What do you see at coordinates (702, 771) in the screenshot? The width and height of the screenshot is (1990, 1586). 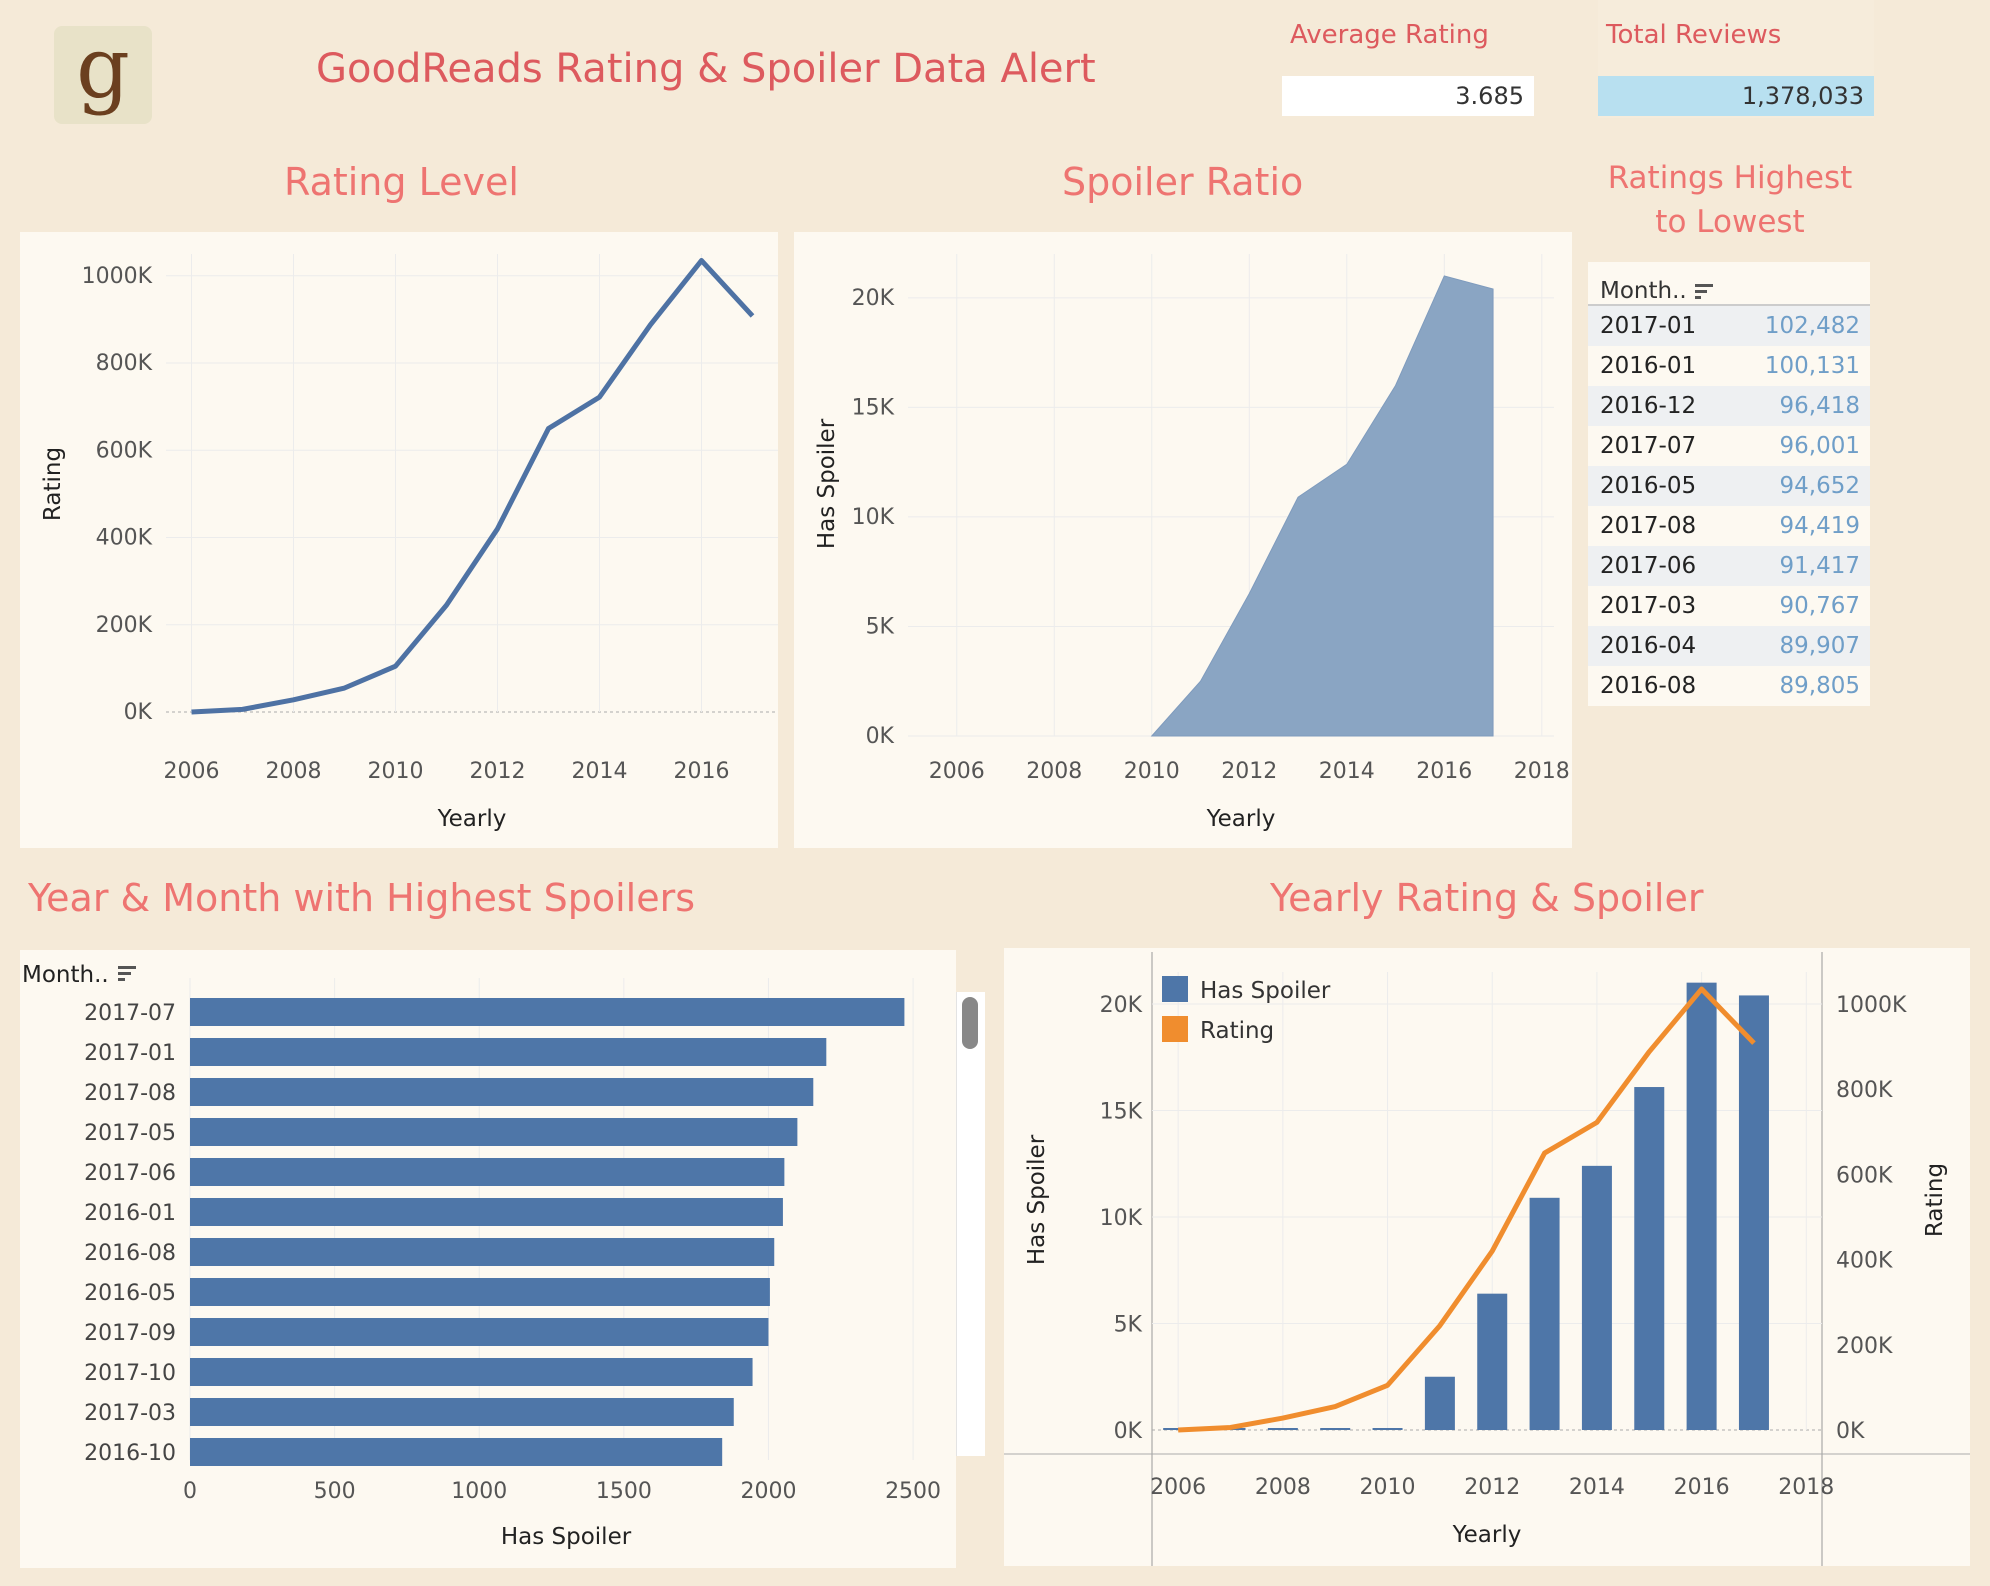 I see `x-tick-label: 2016` at bounding box center [702, 771].